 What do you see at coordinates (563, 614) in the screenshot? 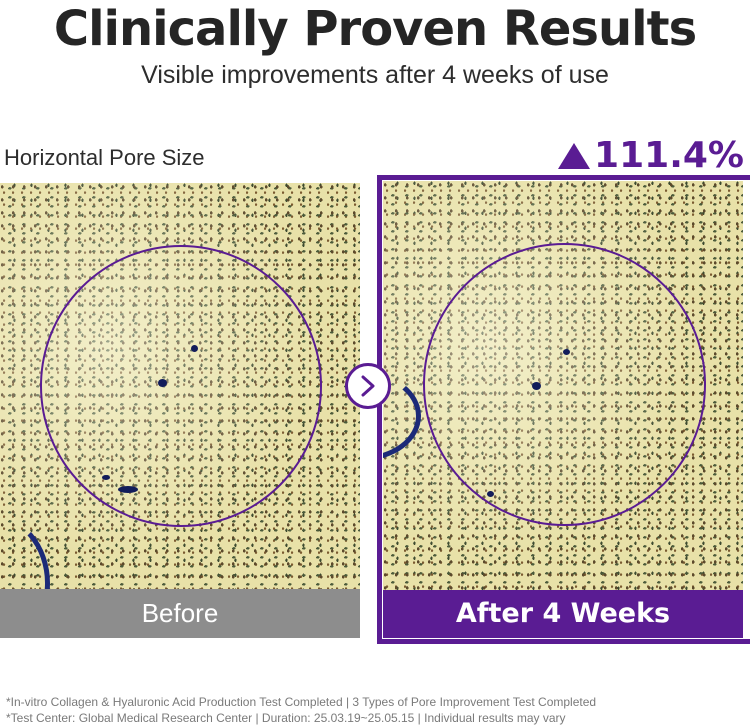
I see `after-caption: After 4 Weeks` at bounding box center [563, 614].